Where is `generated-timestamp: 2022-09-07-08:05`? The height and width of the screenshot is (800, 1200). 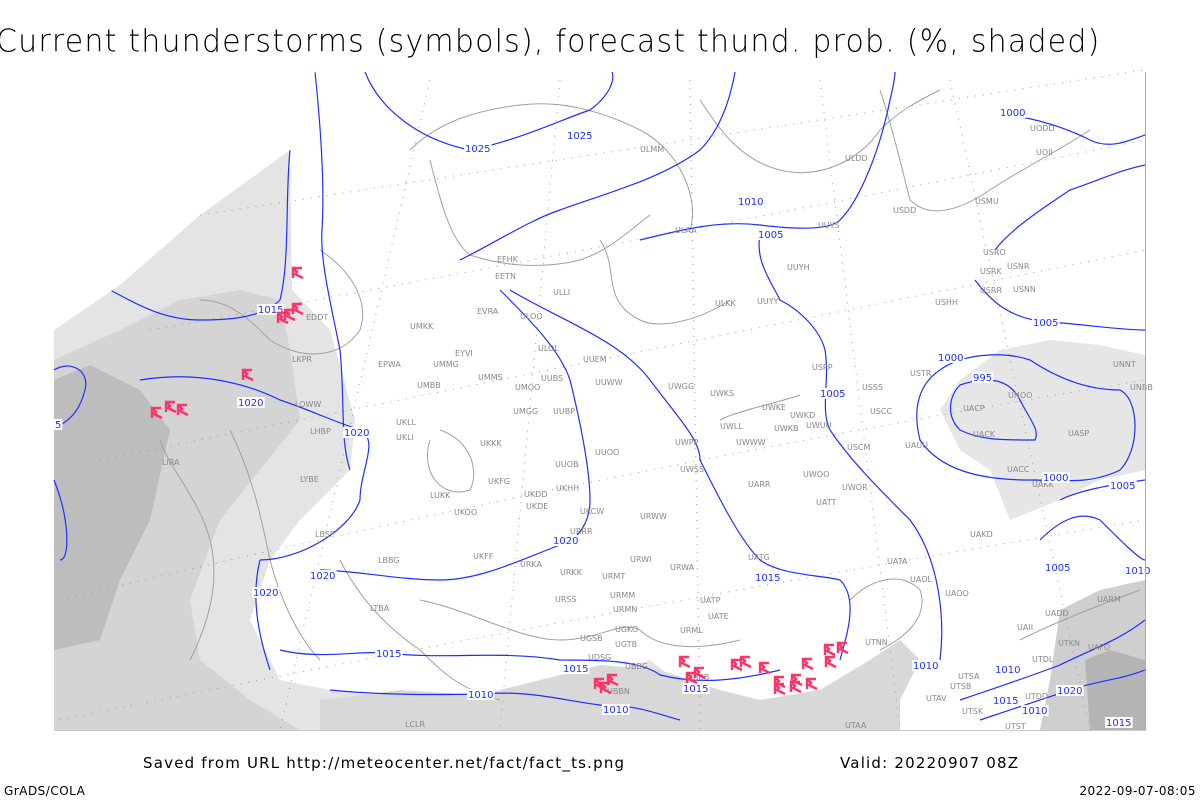 generated-timestamp: 2022-09-07-08:05 is located at coordinates (1137, 791).